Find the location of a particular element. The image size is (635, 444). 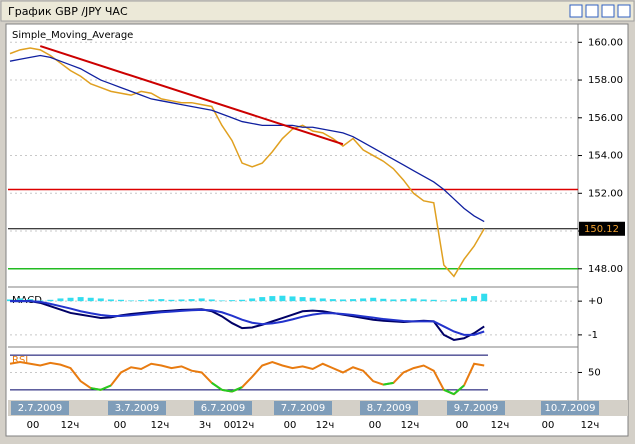

y-tick-label: +0 is located at coordinates (595, 301).